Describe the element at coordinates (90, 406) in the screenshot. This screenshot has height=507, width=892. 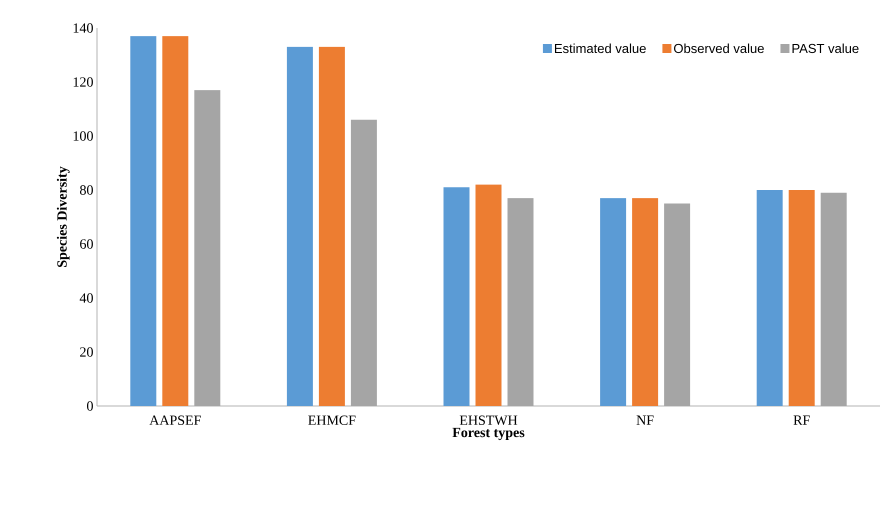
I see `y-tick-label: 0` at that location.